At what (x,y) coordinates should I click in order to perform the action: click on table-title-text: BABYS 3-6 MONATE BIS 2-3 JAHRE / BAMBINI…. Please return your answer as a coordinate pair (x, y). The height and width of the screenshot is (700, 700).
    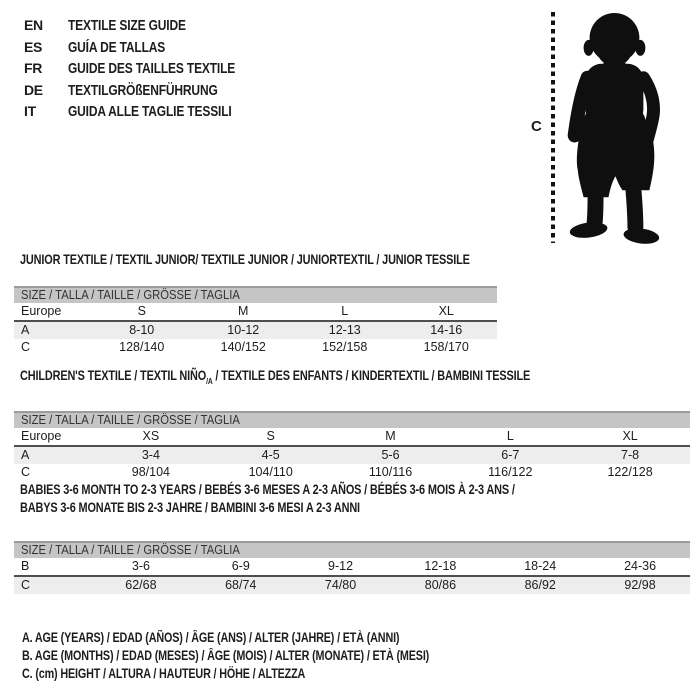
    Looking at the image, I should click on (190, 507).